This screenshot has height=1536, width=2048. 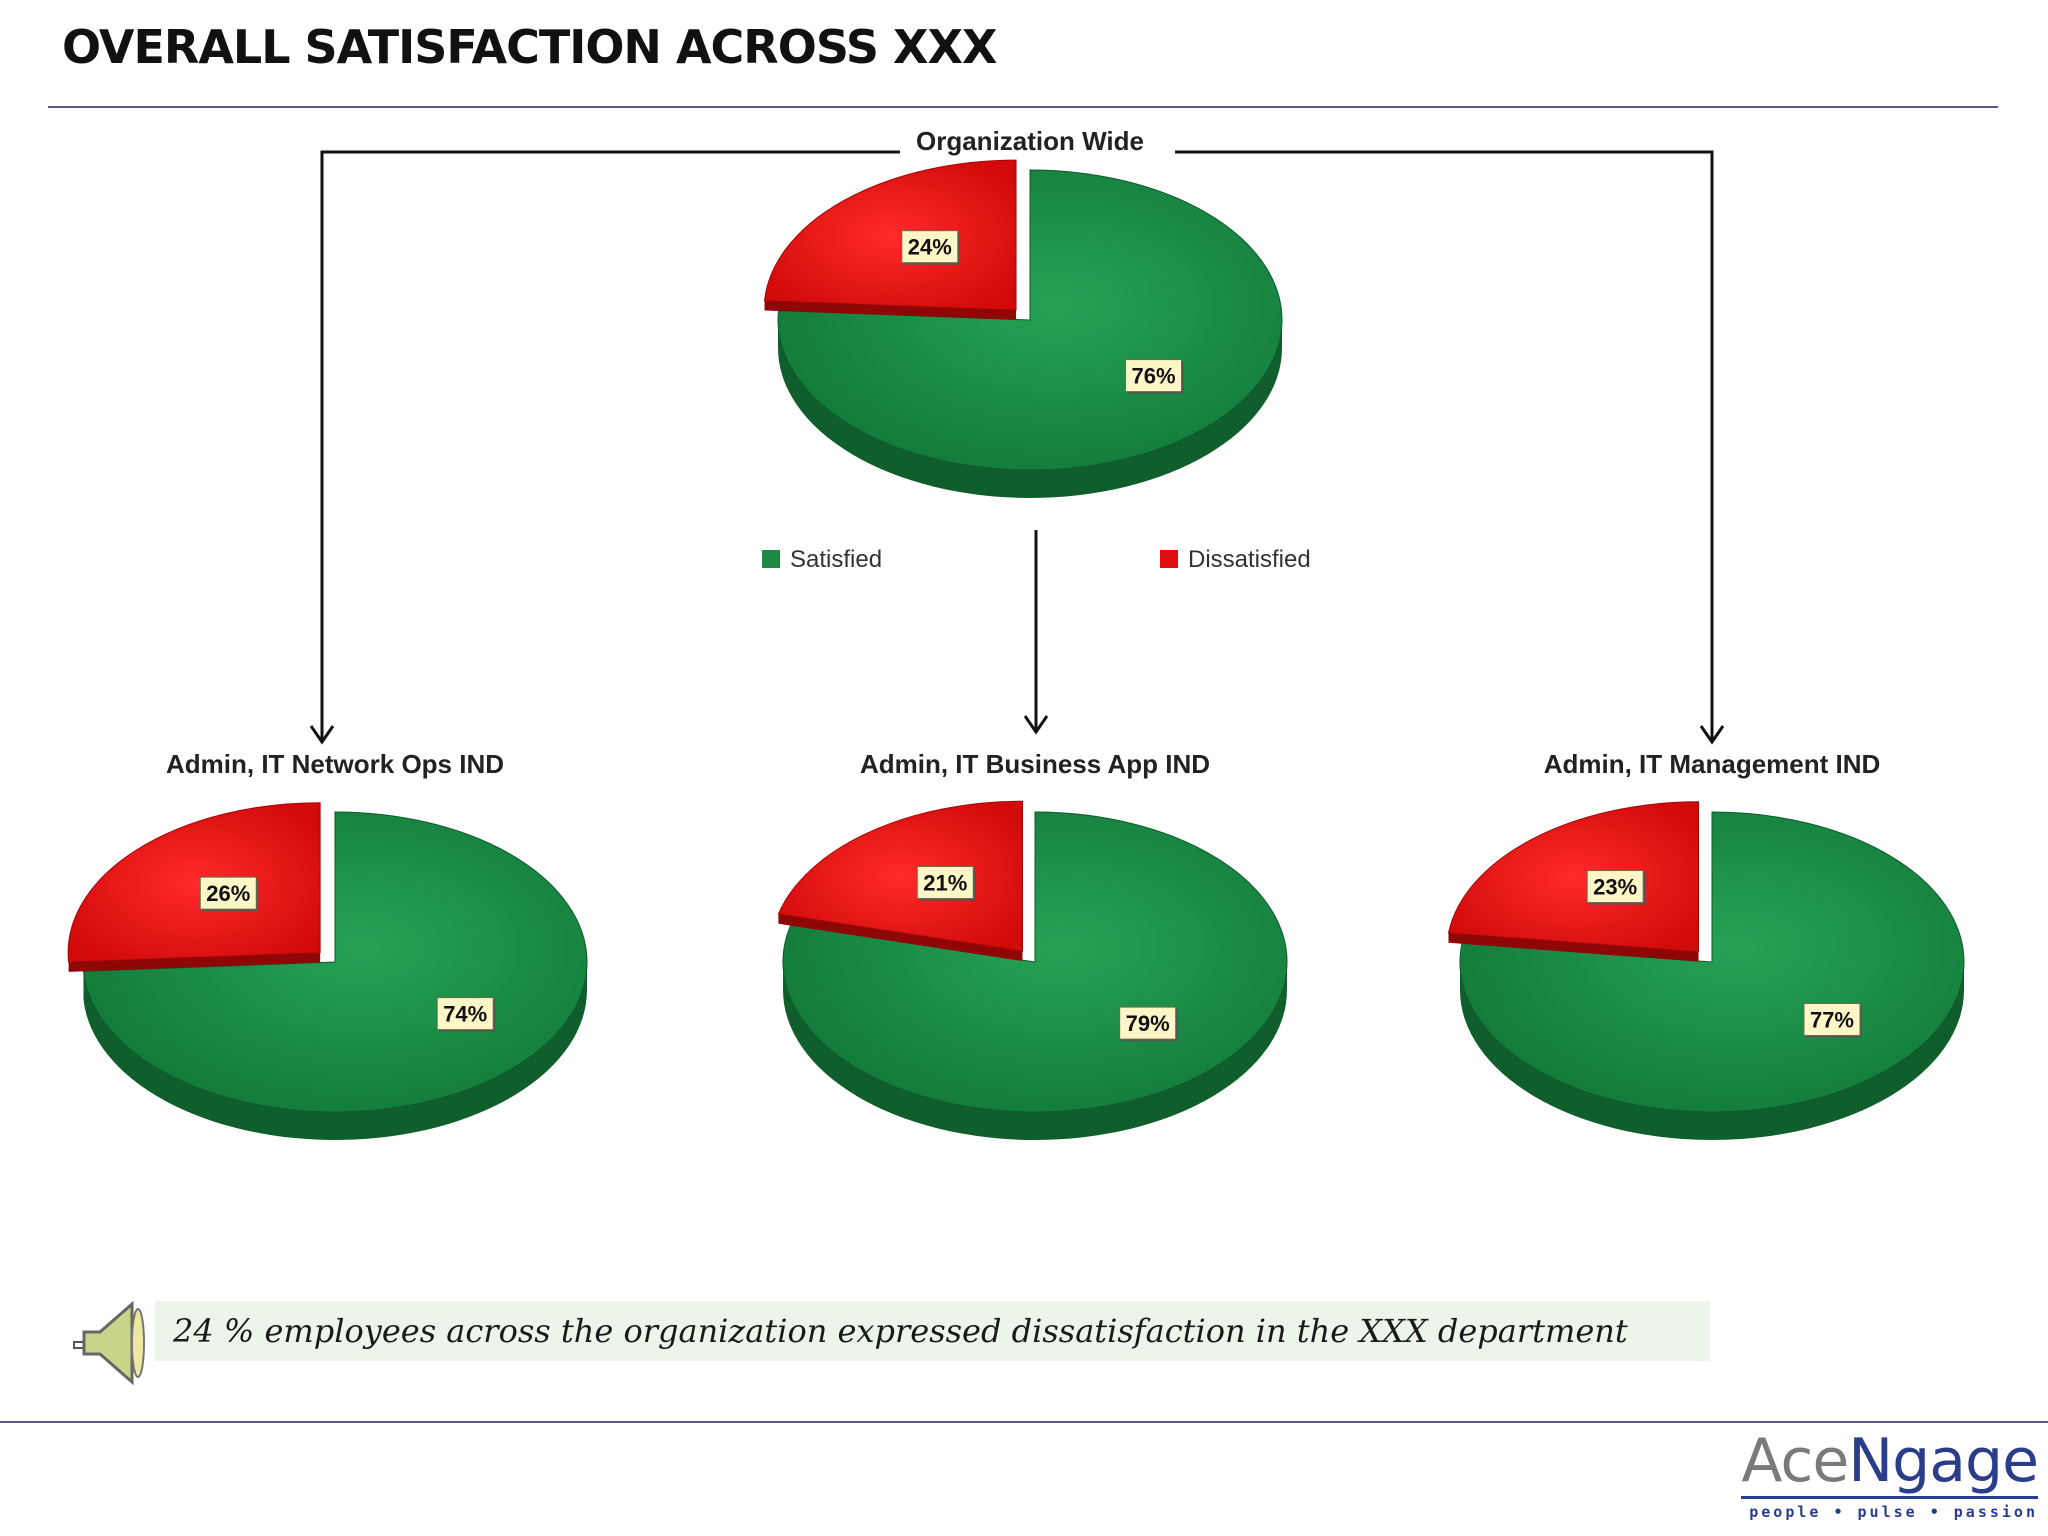 I want to click on pie-management: Admin, IT Management IND 77% 23%, so click(x=1706, y=944).